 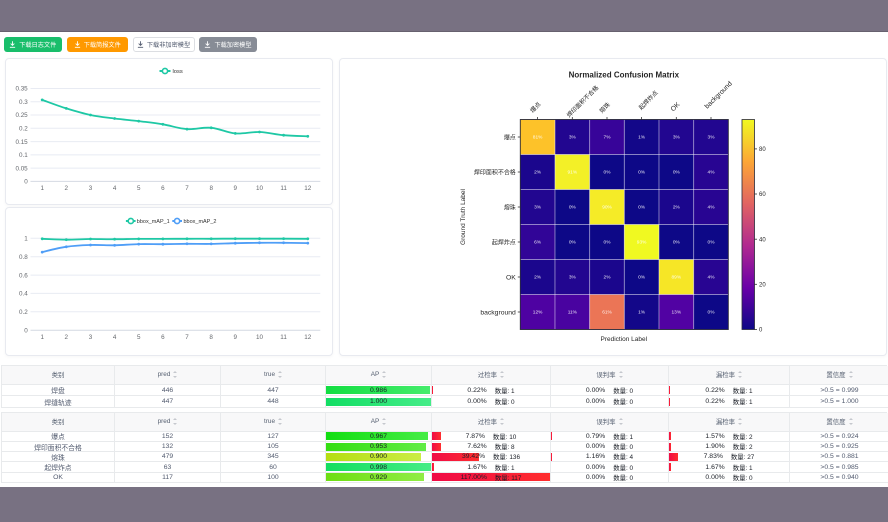 I want to click on svg-text: 81%, so click(x=538, y=137).